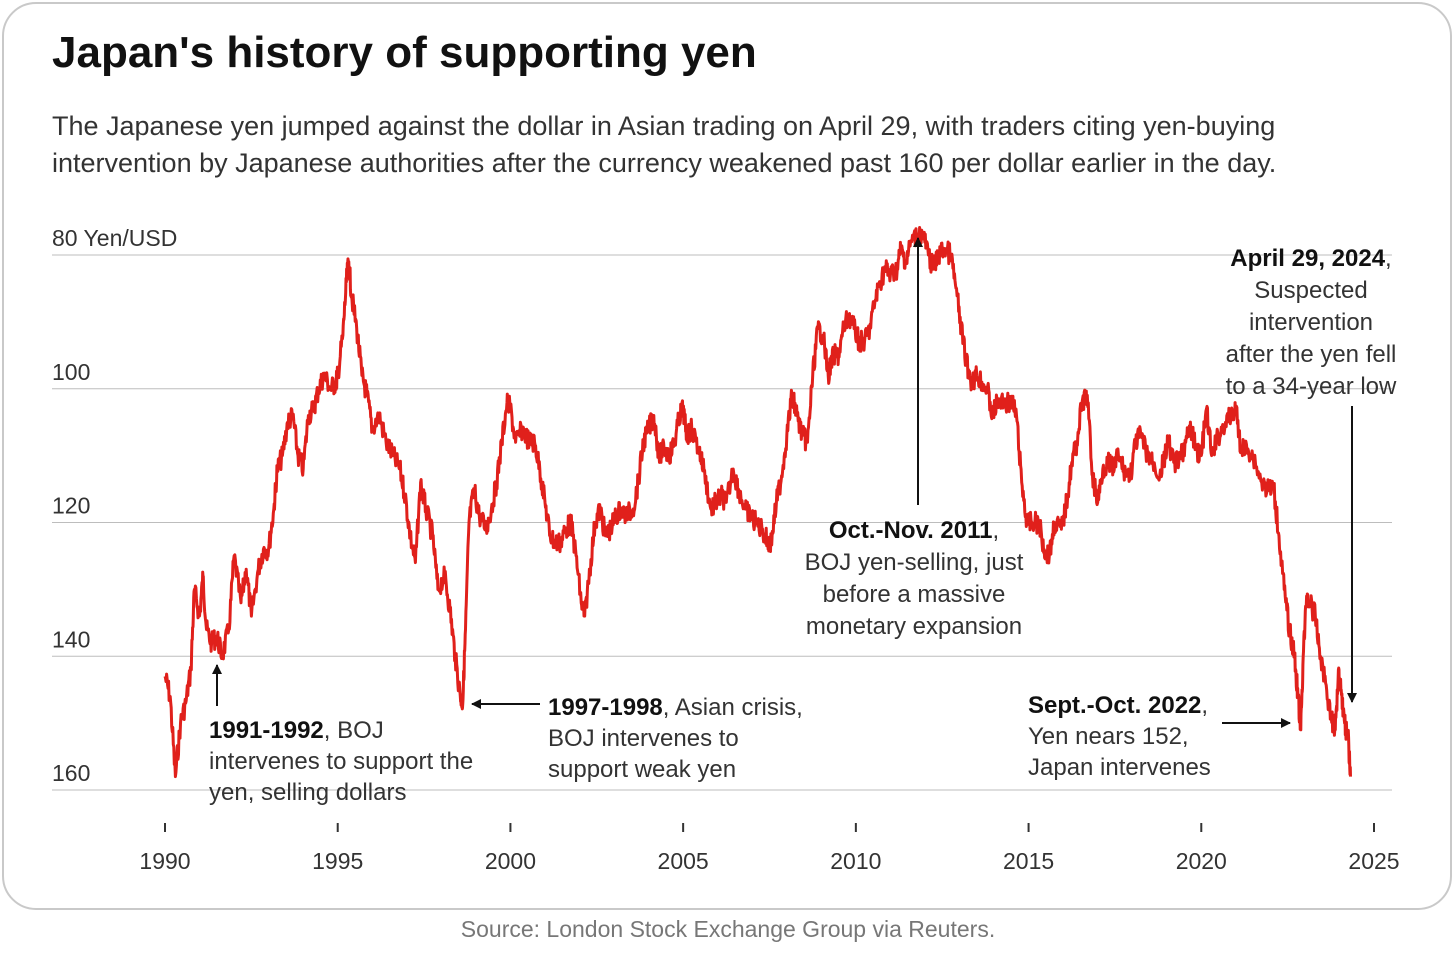  I want to click on annotation-2024: April 29, 2024,, so click(1310, 258).